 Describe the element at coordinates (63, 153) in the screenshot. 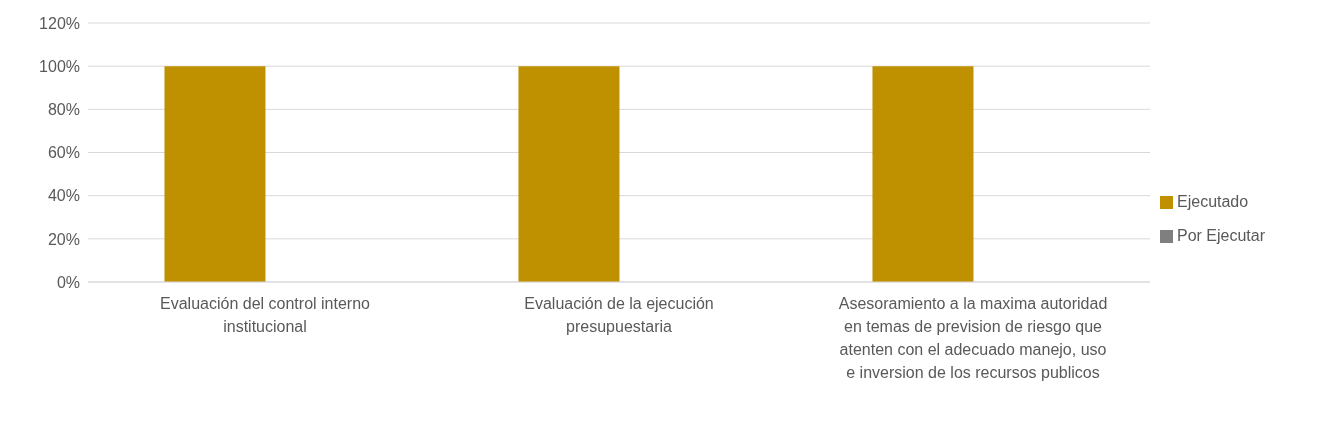

I see `y-tick-label: 60%` at that location.